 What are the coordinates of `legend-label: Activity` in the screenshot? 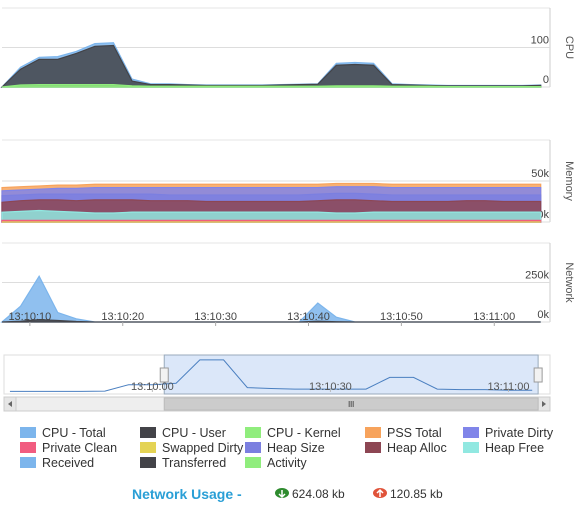 It's located at (287, 463).